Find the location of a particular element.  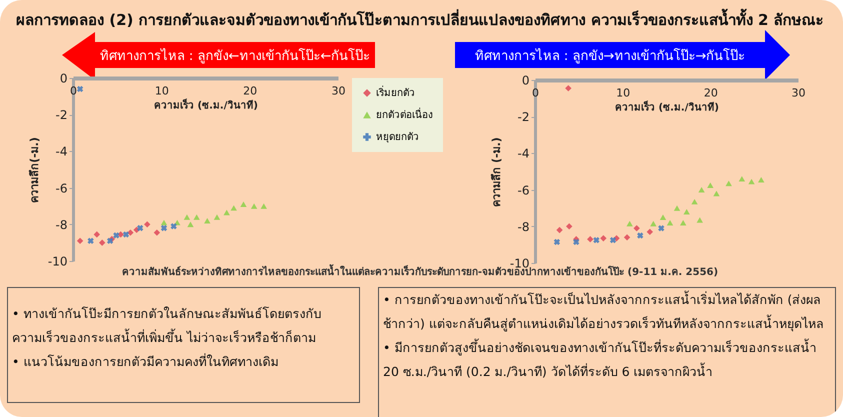

text: • ทางเข้ากันโป๊ะมีการยกตัวในลักษณะสัมพันธ์โดยตรงกับความเร็วของกระแสน้ำที่เพิ่มขึ้น ไม่ว่าจะเร็วหรือช้าก็ตาม is located at coordinates (167, 326).